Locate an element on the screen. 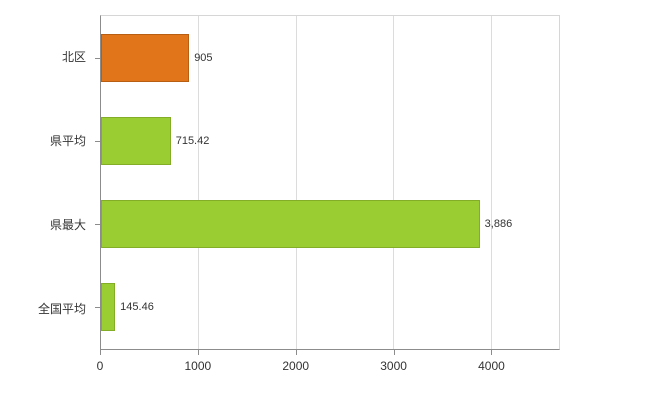  x-axis-labels: 0 1000 2000 3000 4000 is located at coordinates (328, 367).